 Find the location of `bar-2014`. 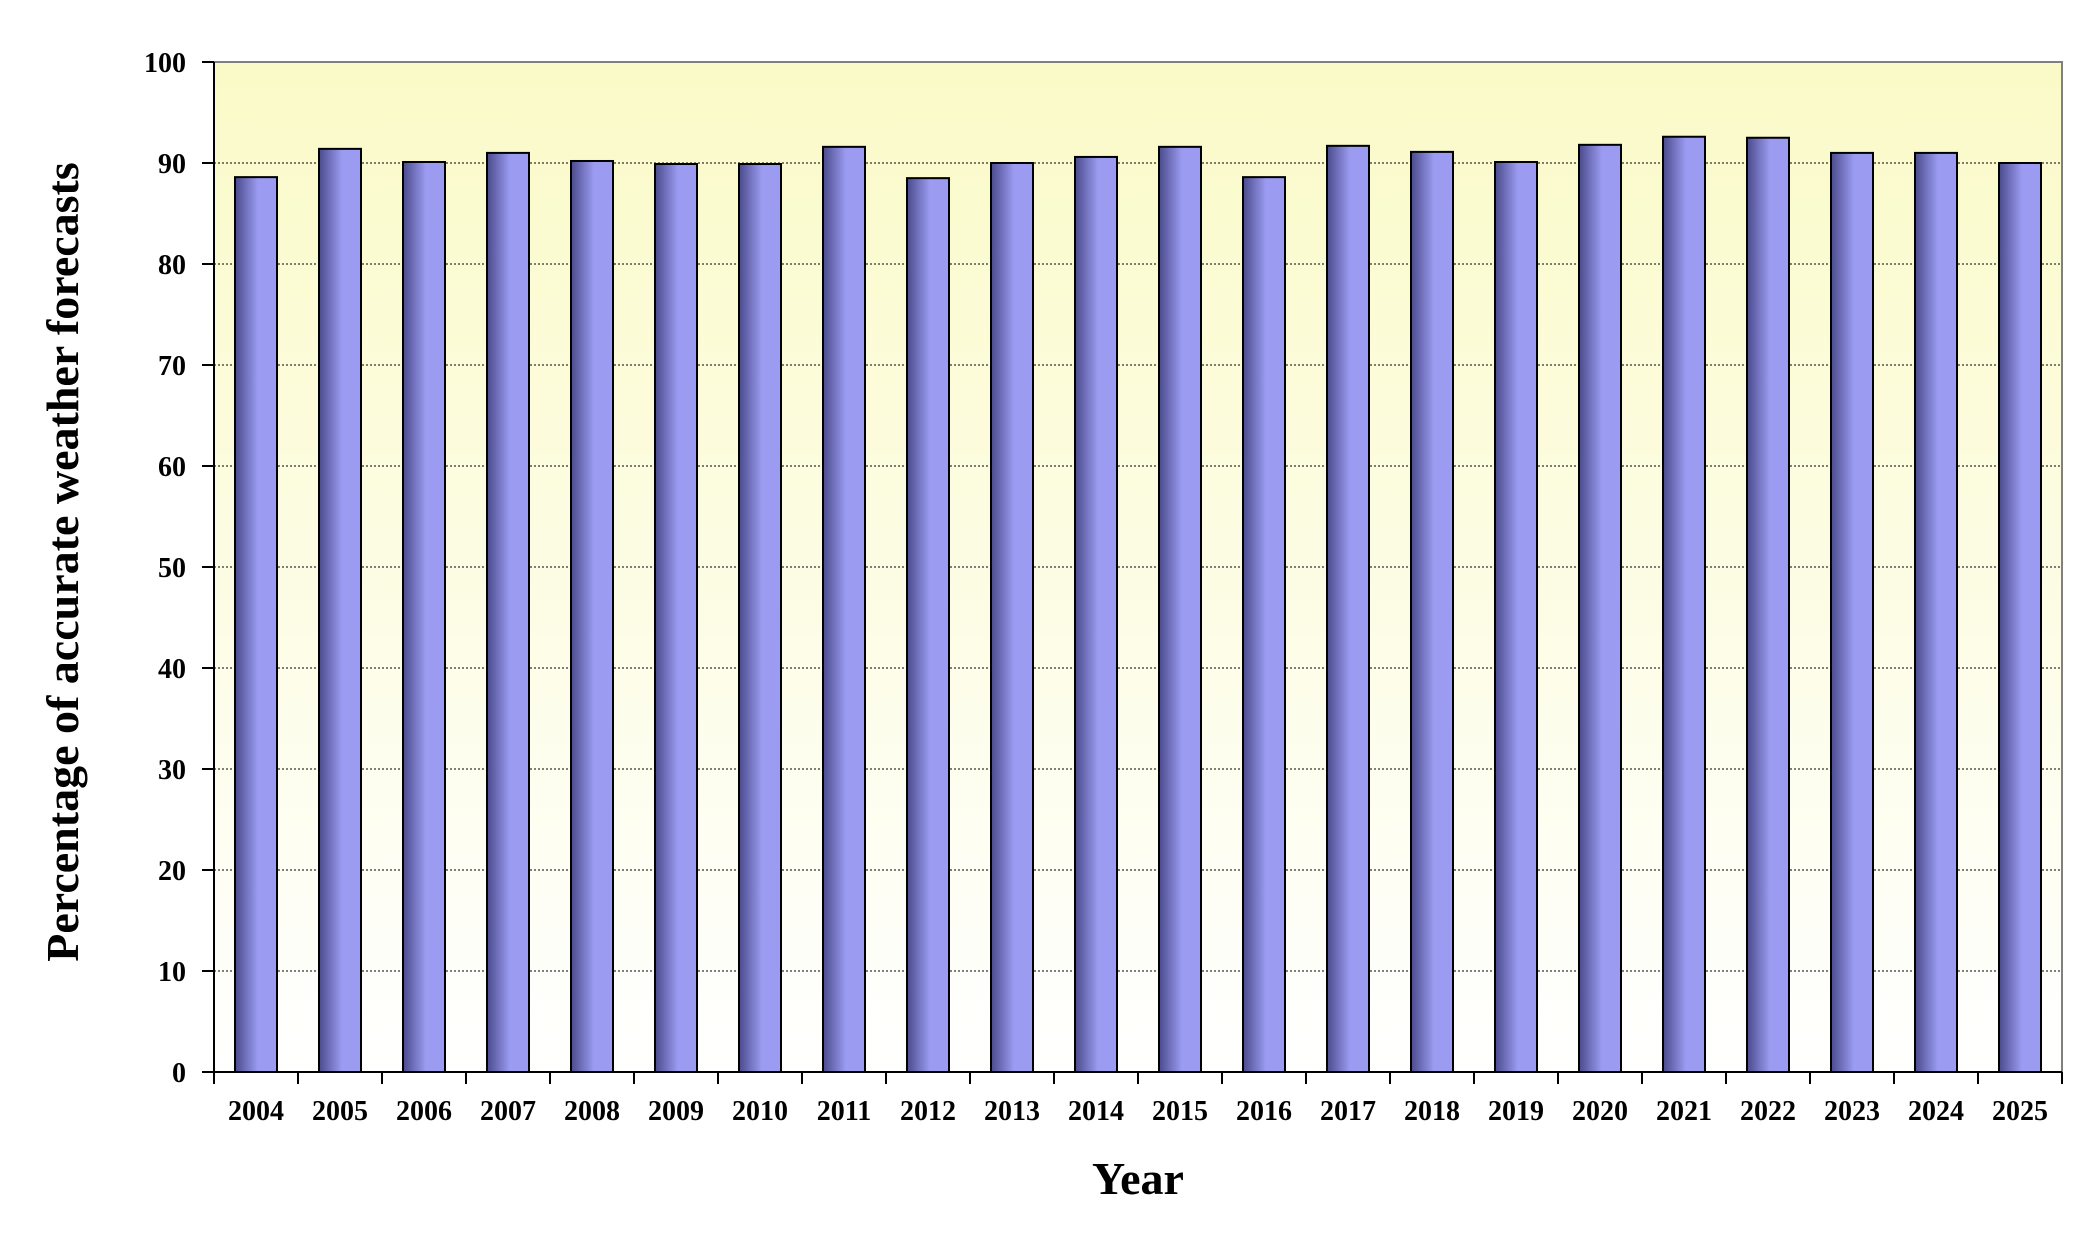

bar-2014 is located at coordinates (1096, 614).